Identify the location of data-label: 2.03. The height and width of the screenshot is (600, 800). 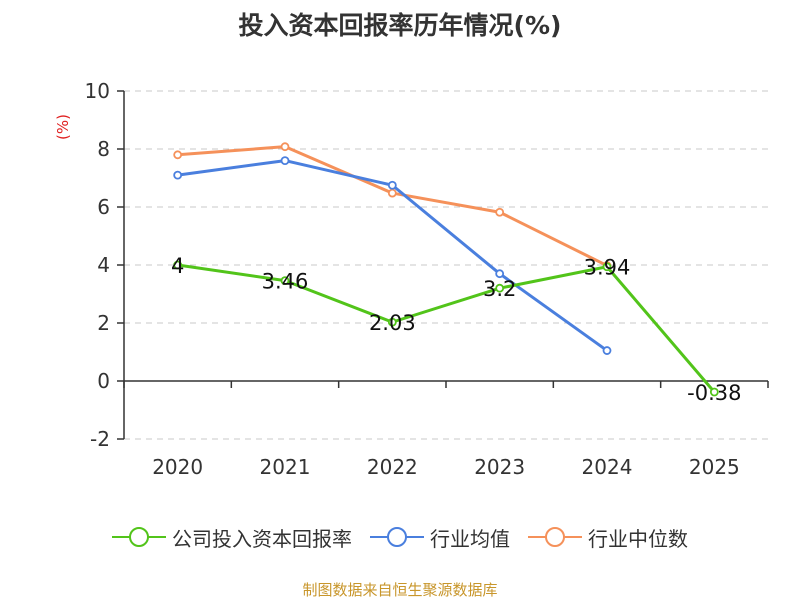
(392, 323).